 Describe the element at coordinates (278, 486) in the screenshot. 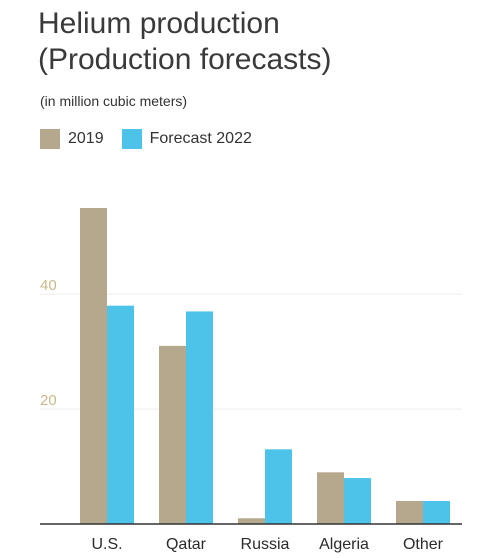

I see `bar-russia-forecast-2022` at that location.